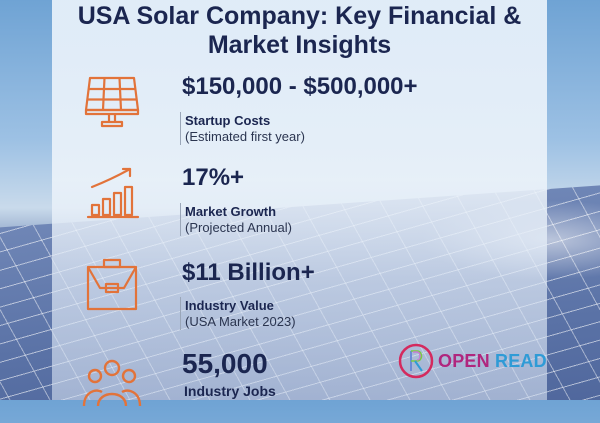 Image resolution: width=600 pixels, height=423 pixels. Describe the element at coordinates (112, 195) in the screenshot. I see `growth-chart-icon` at that location.